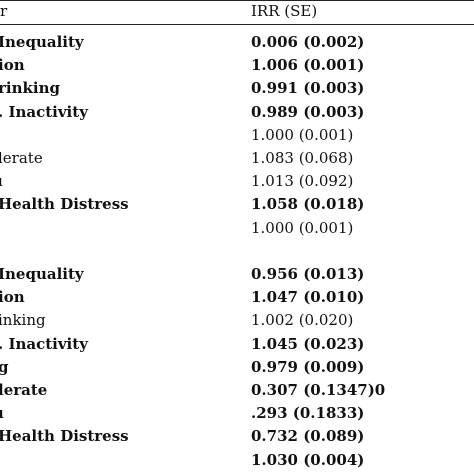  Describe the element at coordinates (30, 88) in the screenshot. I see `row-label: rinking` at that location.